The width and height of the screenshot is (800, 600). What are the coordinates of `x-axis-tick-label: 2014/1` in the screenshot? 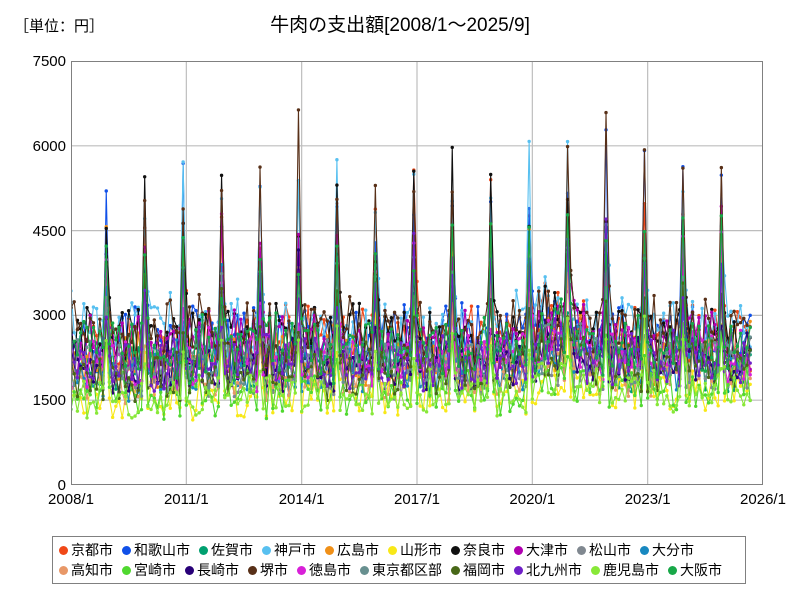 It's located at (301, 499).